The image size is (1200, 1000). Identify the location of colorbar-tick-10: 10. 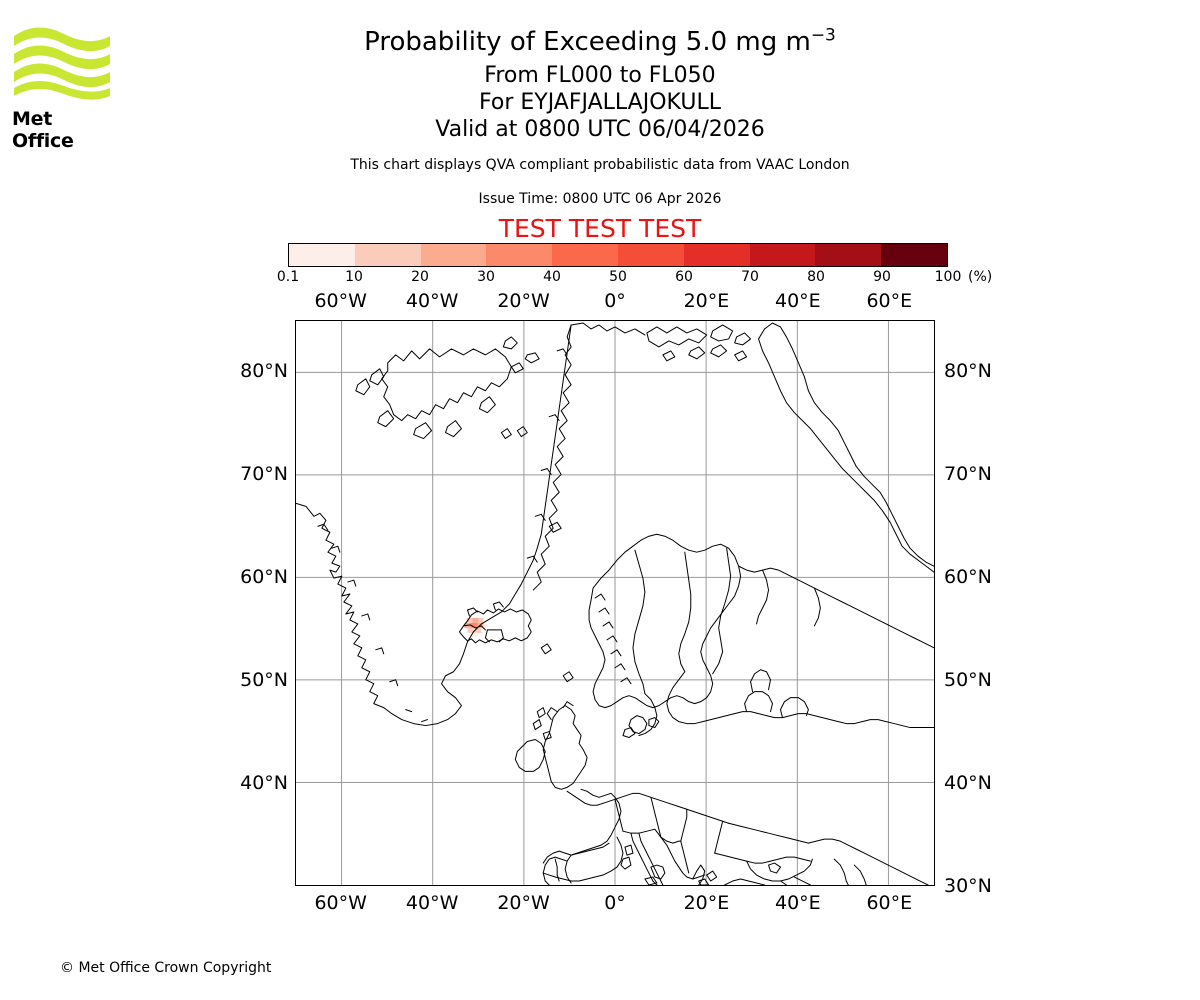
(354, 277).